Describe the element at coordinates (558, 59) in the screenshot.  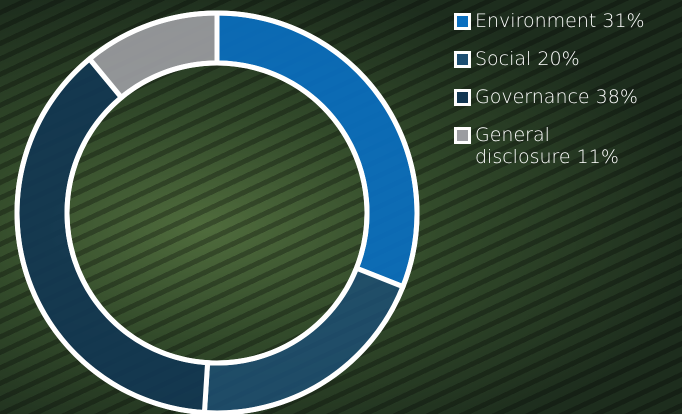
I see `legend-value: 20%` at that location.